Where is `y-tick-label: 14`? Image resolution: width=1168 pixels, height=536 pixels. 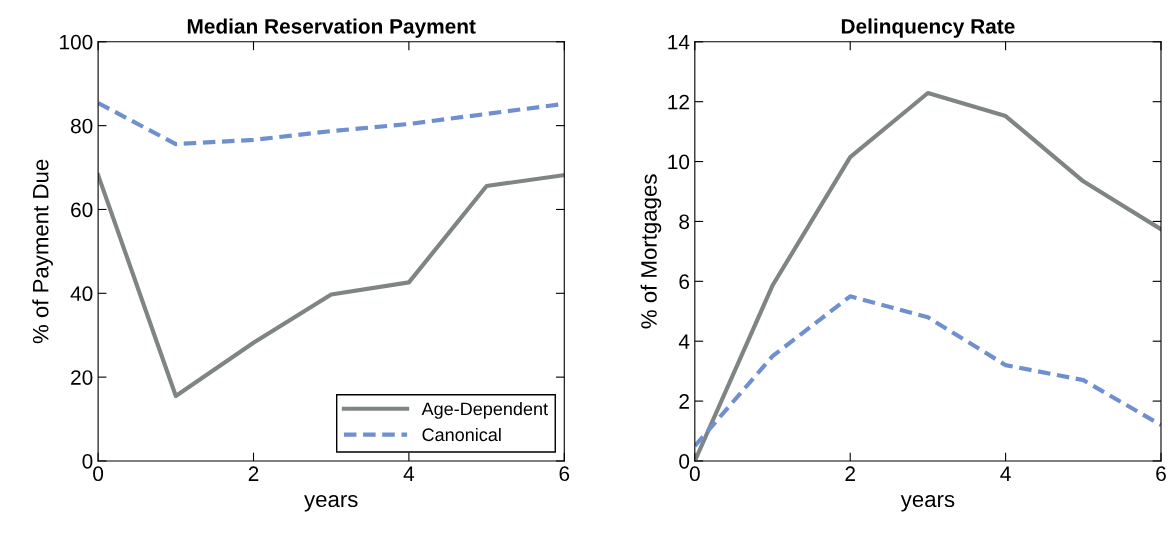 y-tick-label: 14 is located at coordinates (679, 42).